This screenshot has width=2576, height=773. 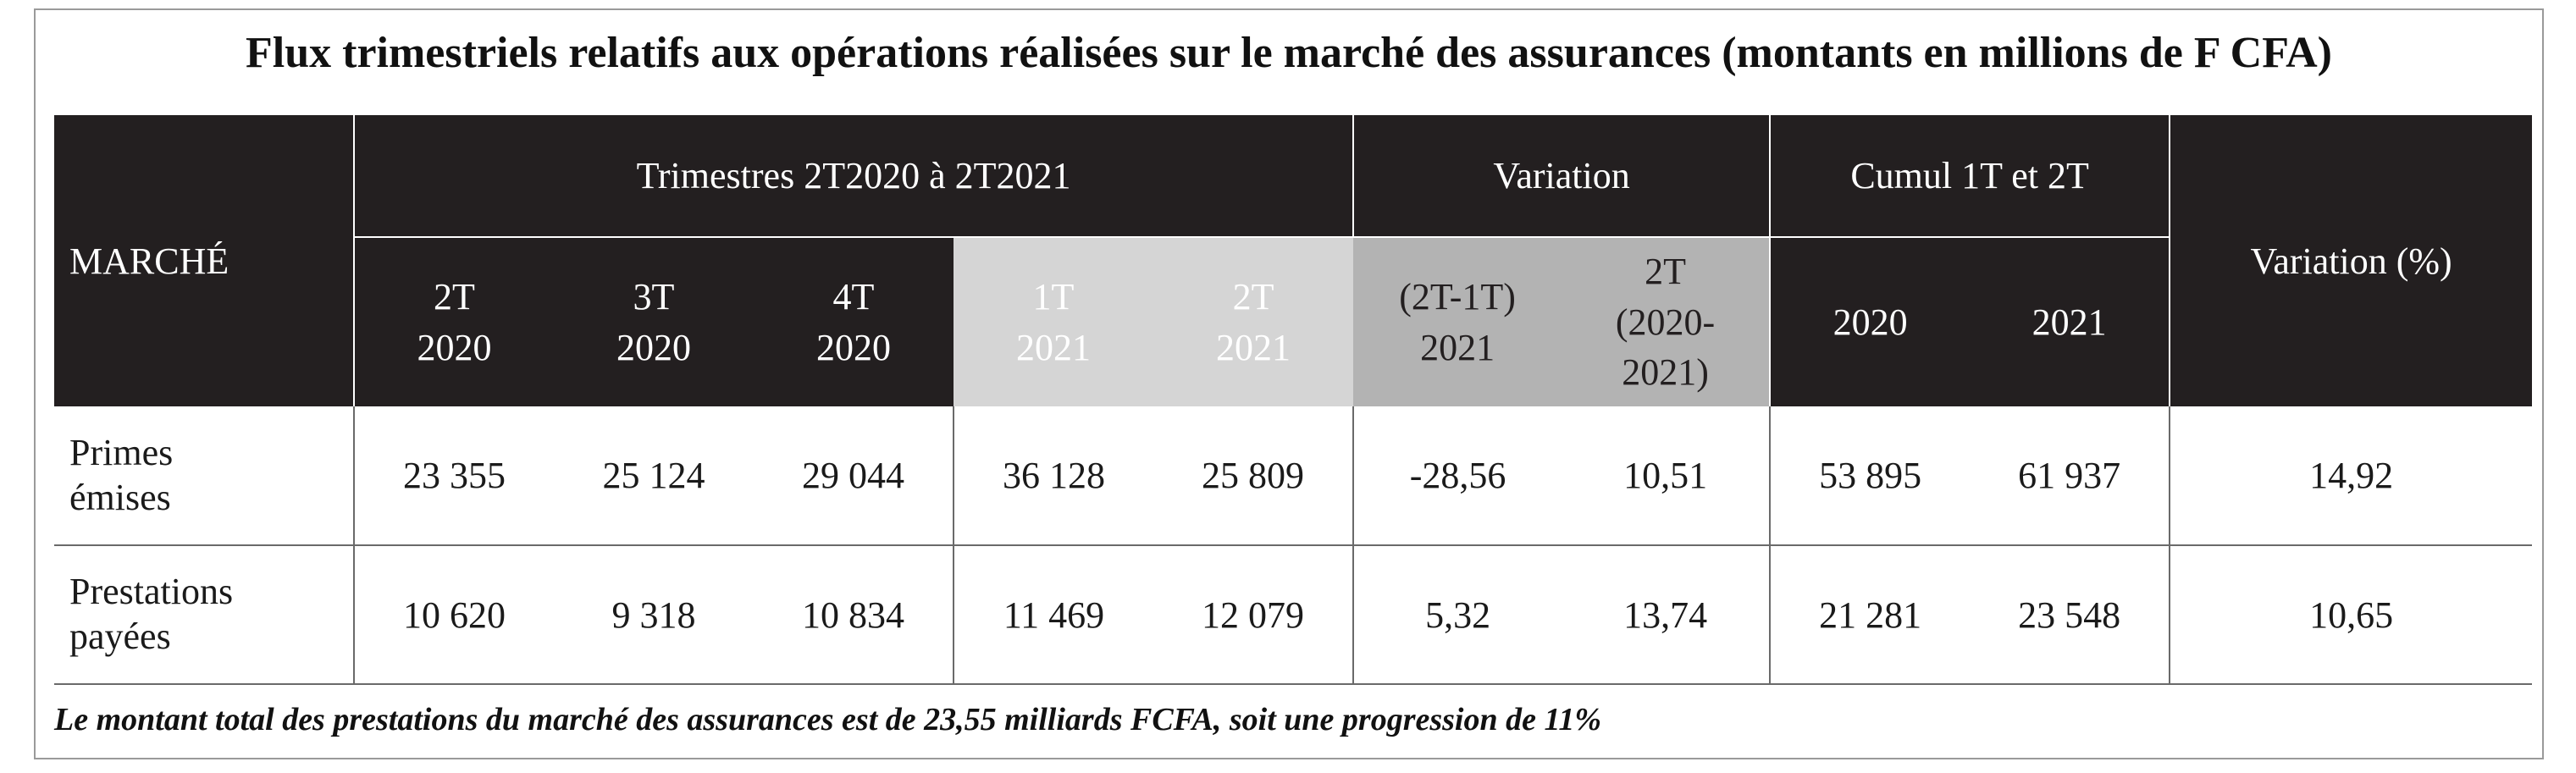 I want to click on table-cell: 10,65, so click(x=2351, y=615).